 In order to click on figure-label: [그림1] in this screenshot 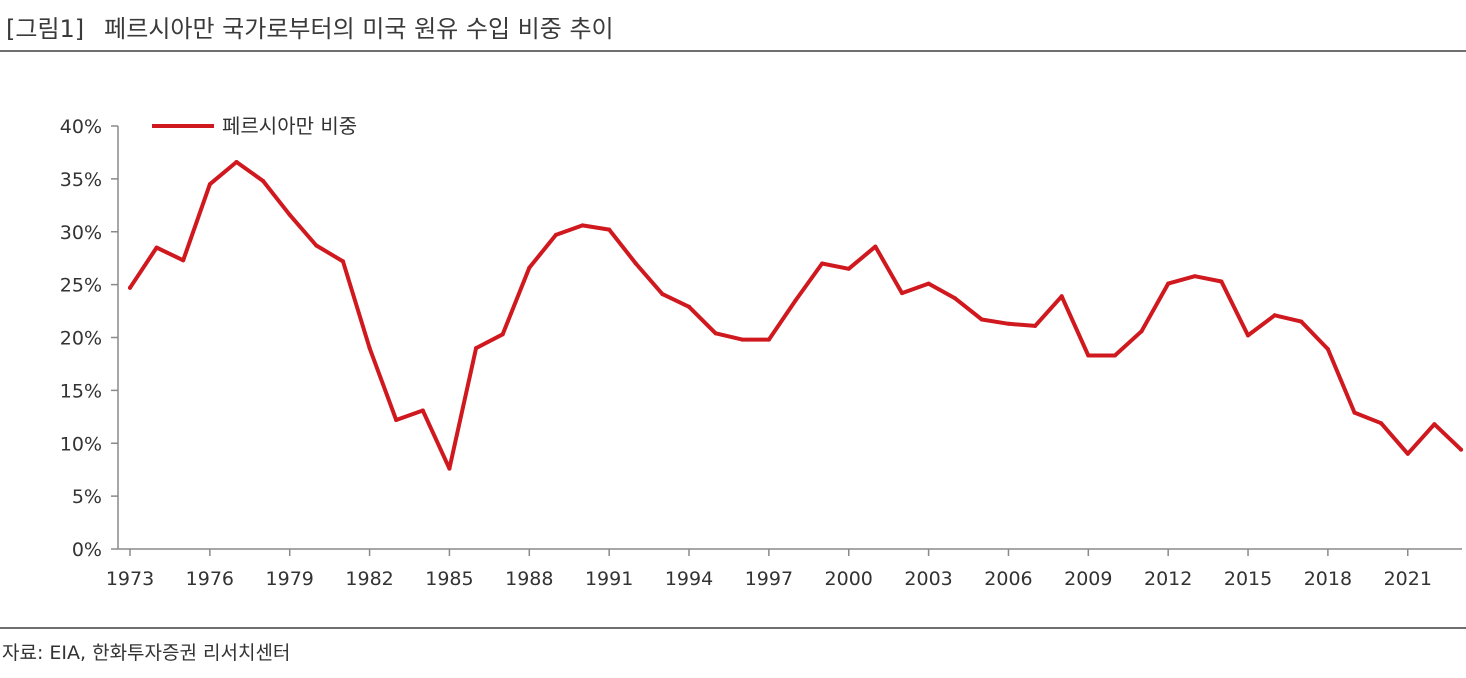, I will do `click(45, 28)`.